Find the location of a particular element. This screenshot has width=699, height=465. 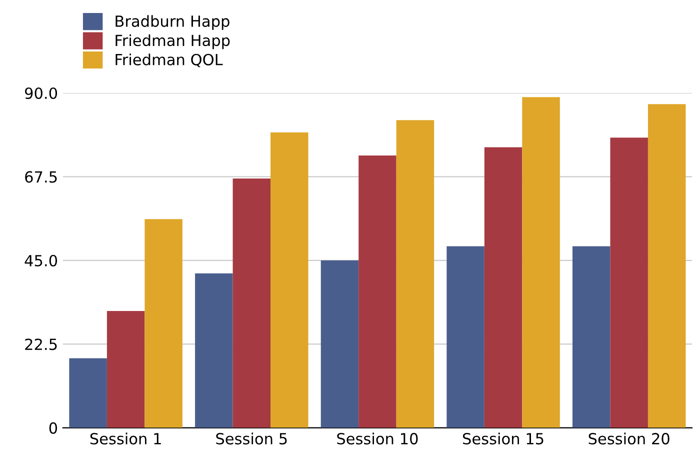

x-tick-label: Session 1 is located at coordinates (125, 438).